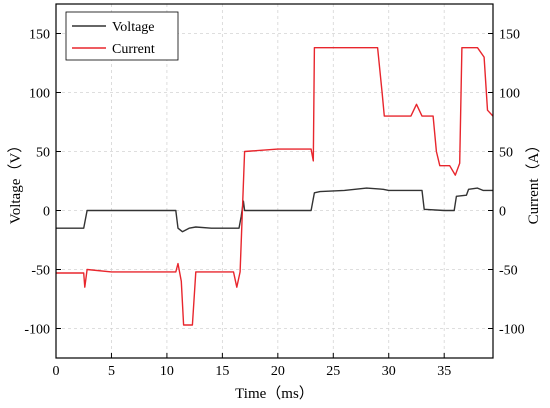 The width and height of the screenshot is (550, 408). Describe the element at coordinates (133, 27) in the screenshot. I see `legend-label-voltage: Voltage` at that location.